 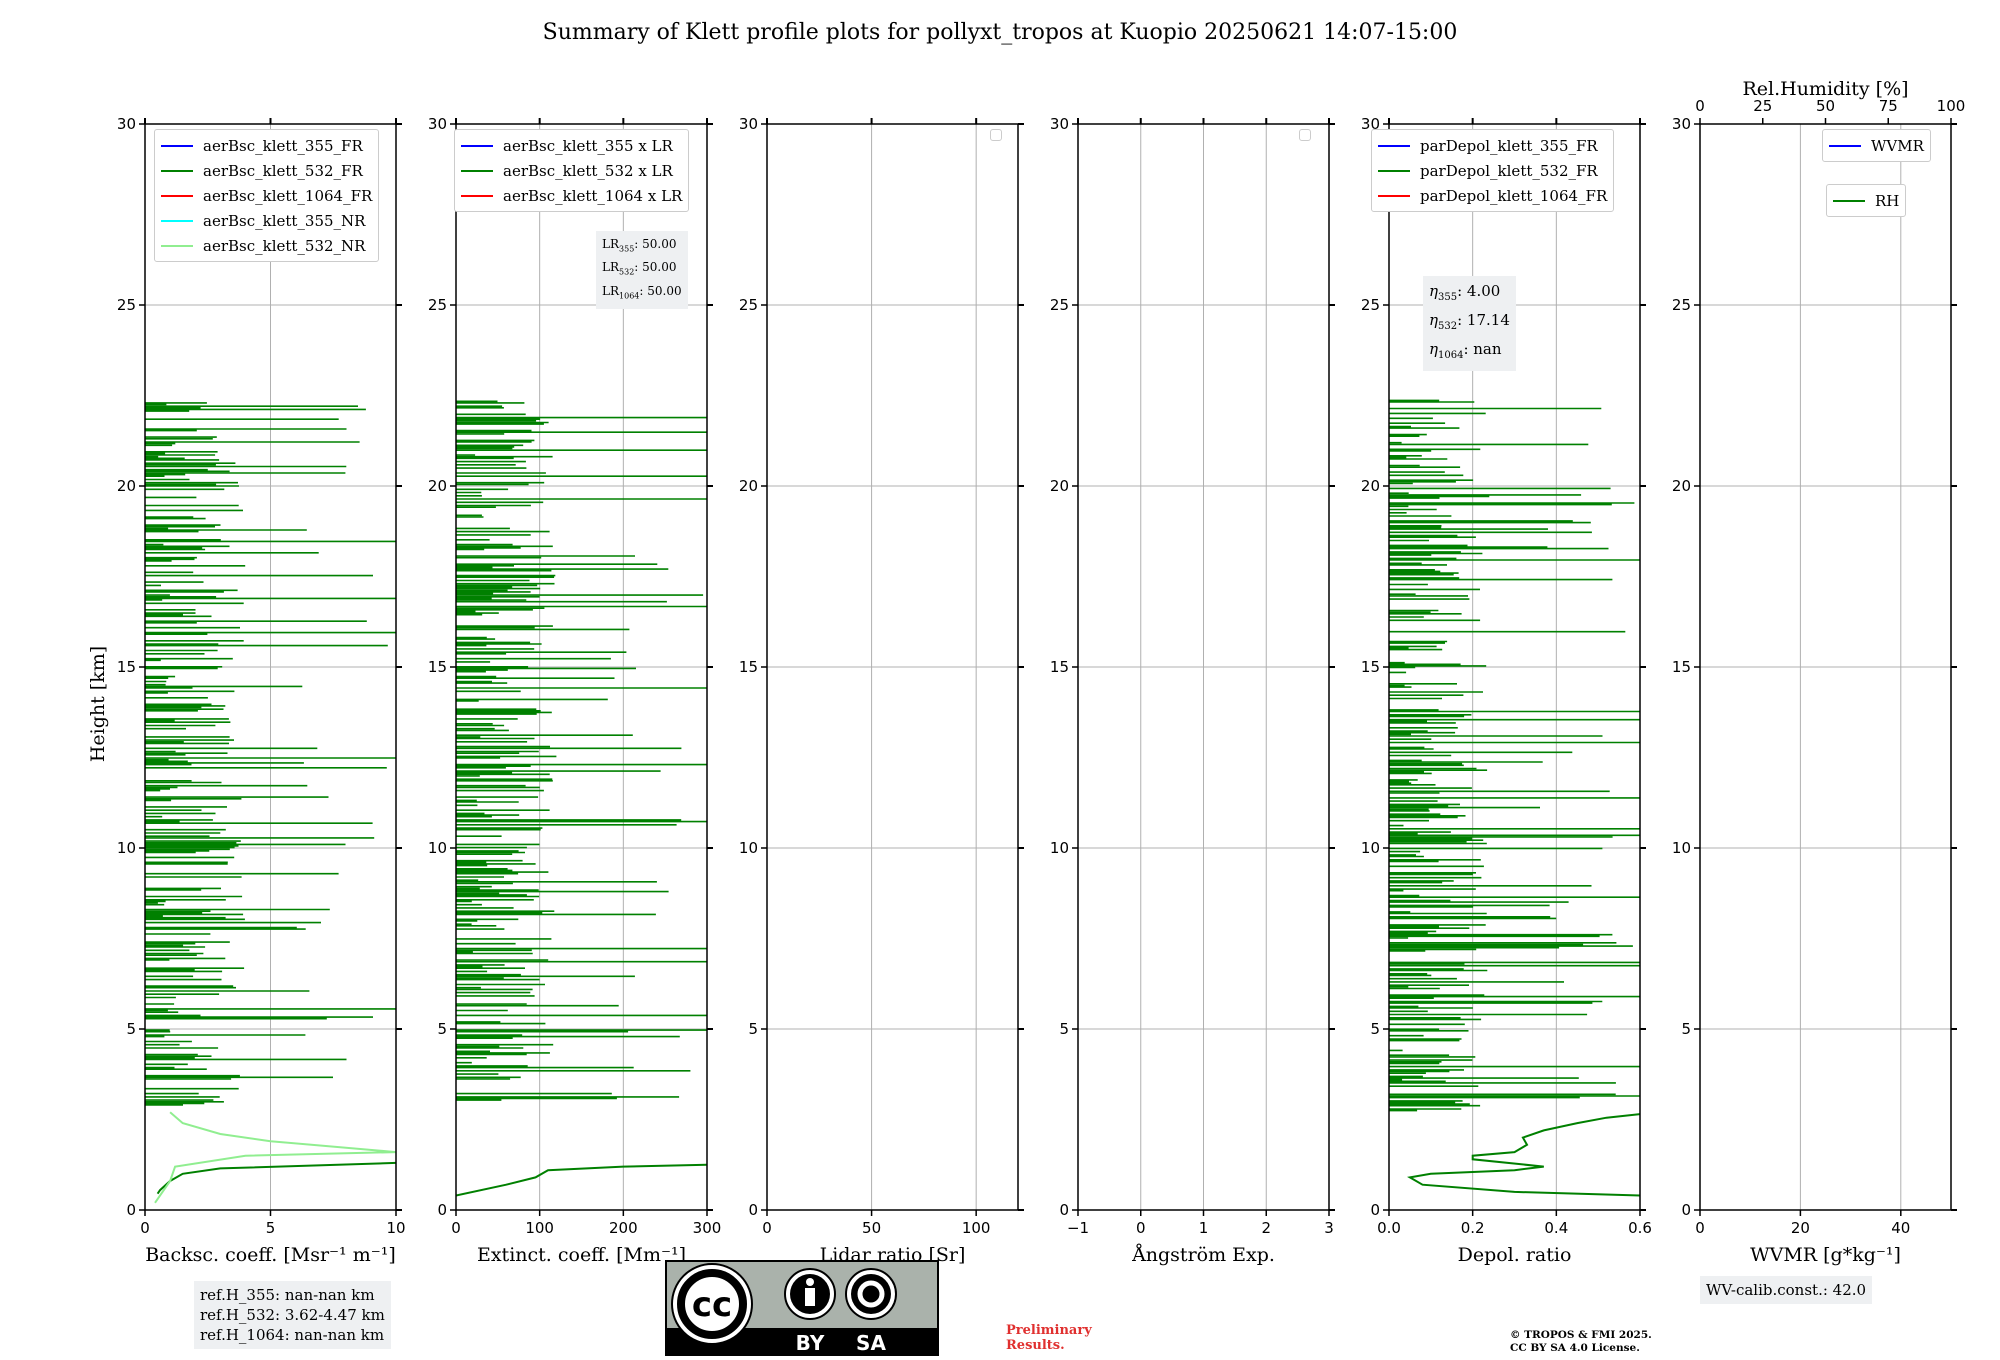 What do you see at coordinates (802, 1308) in the screenshot?
I see `cc-license-badge: cc BY SA` at bounding box center [802, 1308].